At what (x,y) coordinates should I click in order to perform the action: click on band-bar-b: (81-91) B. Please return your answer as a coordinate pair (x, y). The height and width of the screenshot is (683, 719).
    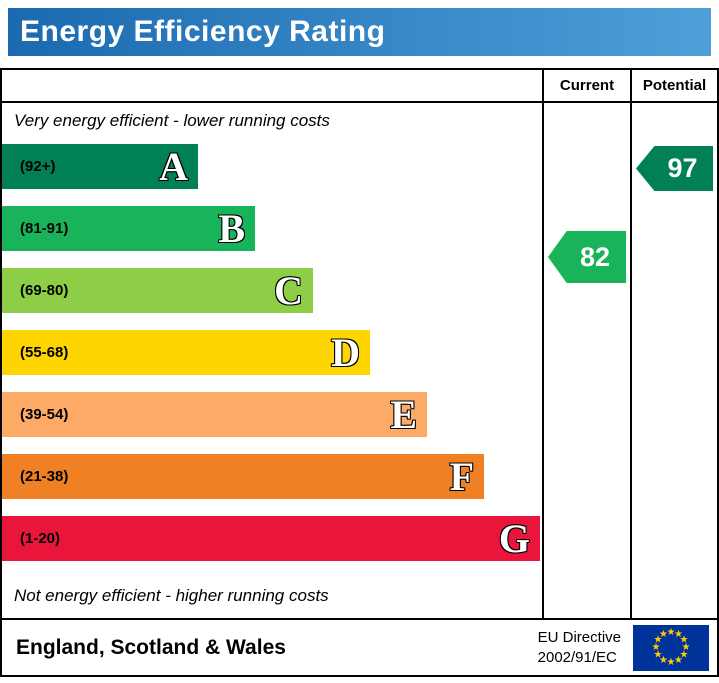
    Looking at the image, I should click on (128, 228).